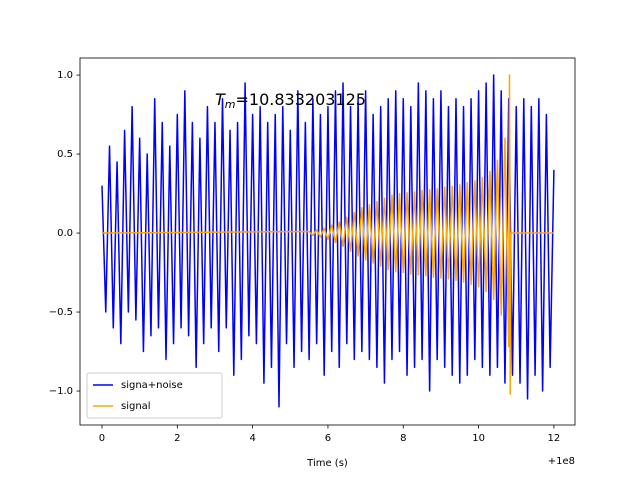 Image resolution: width=640 pixels, height=484 pixels. I want to click on x-tick-label: 8, so click(403, 438).